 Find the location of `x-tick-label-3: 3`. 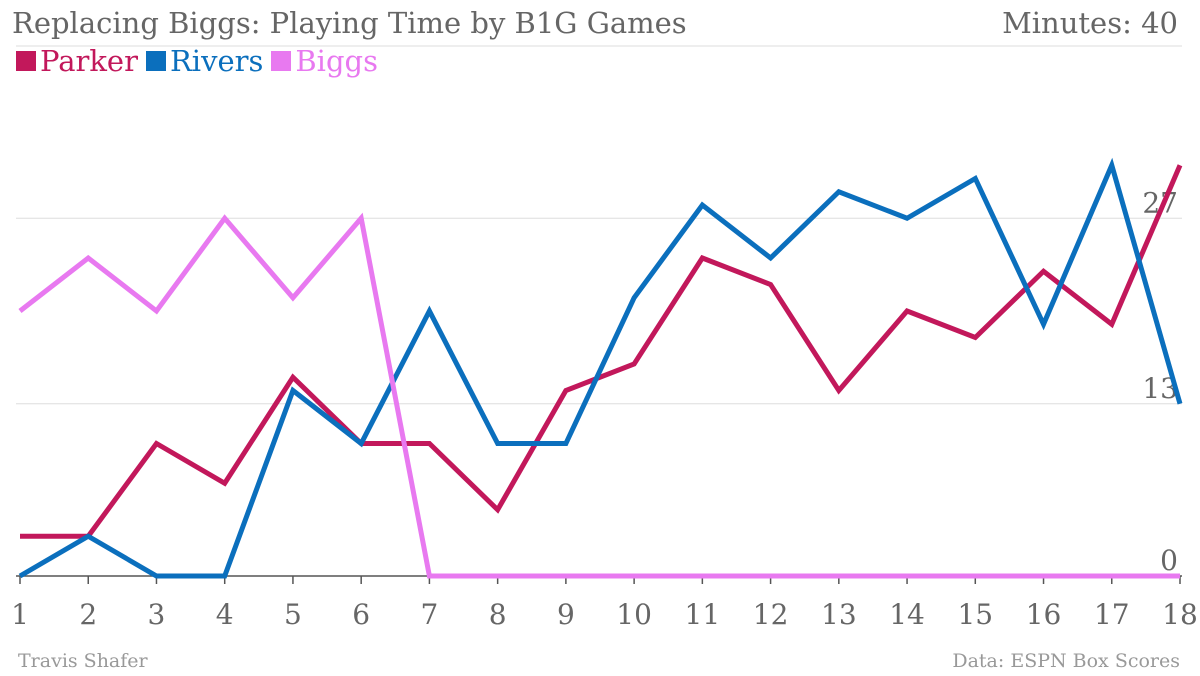

x-tick-label-3: 3 is located at coordinates (157, 614).